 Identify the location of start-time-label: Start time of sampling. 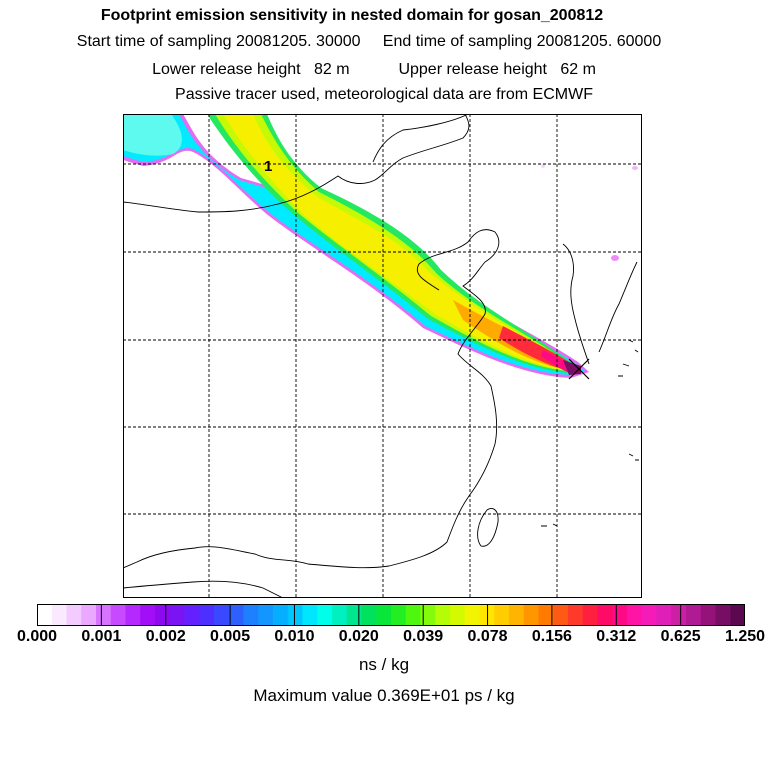
(154, 41).